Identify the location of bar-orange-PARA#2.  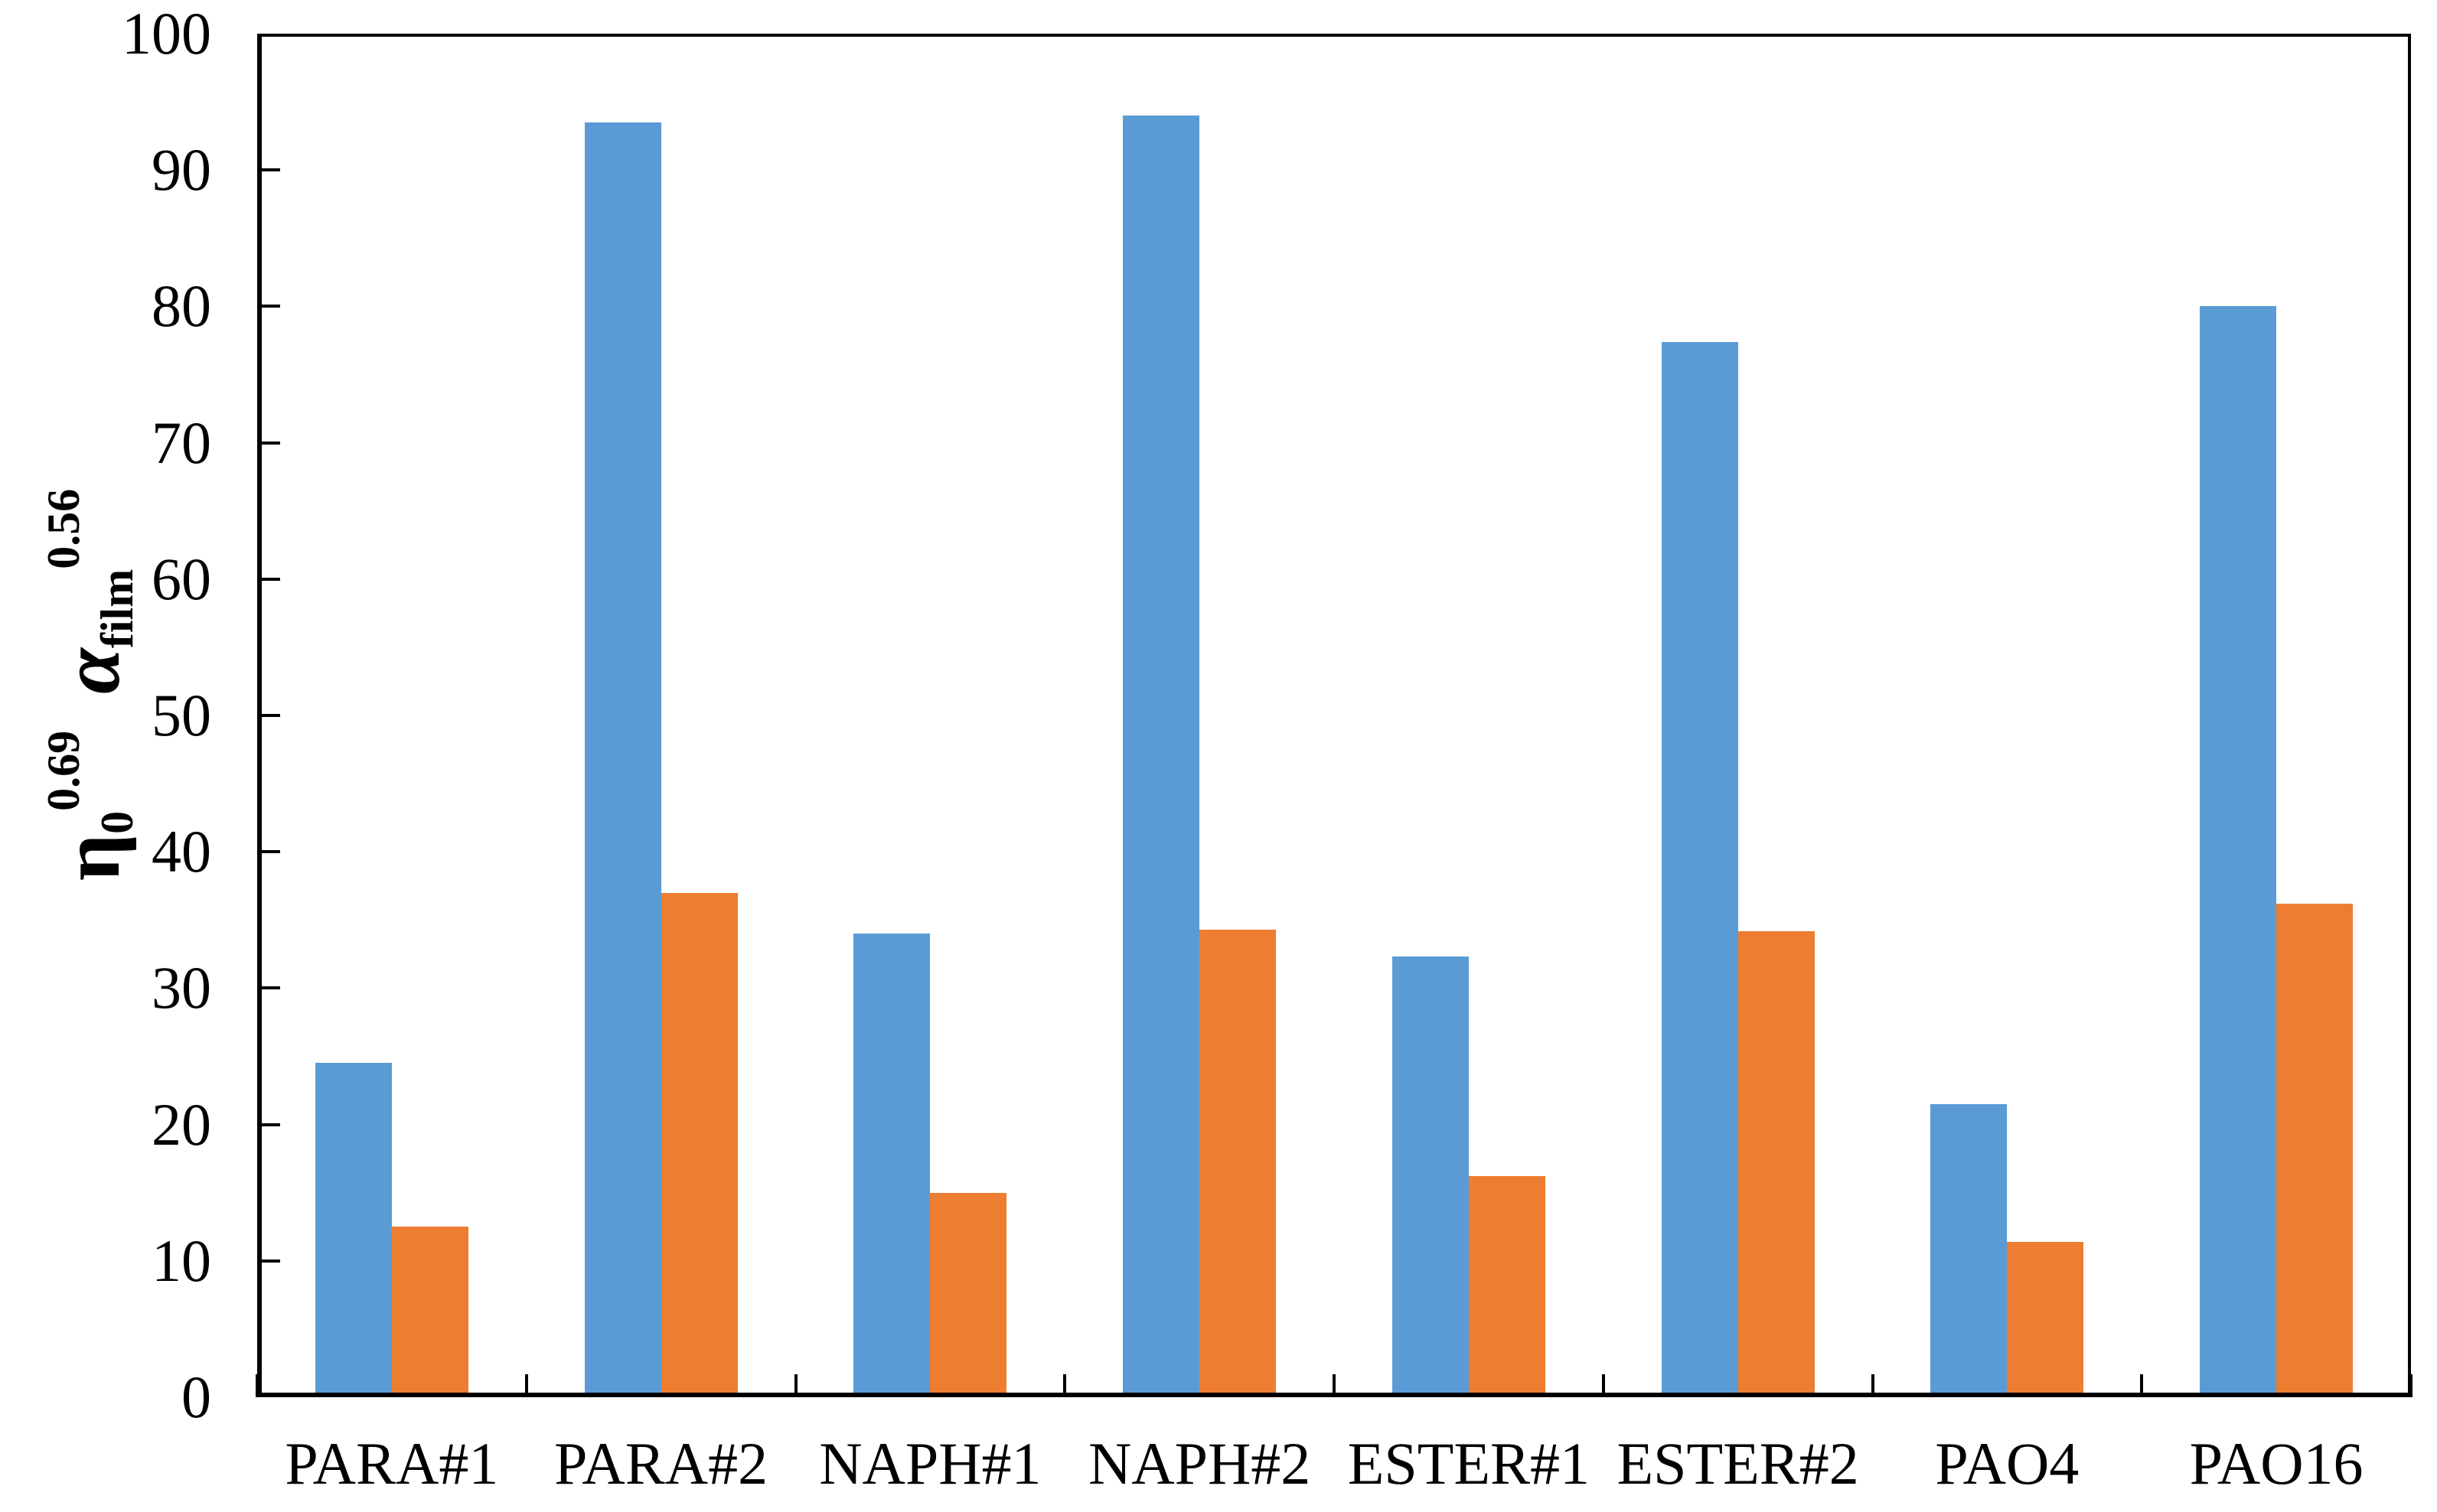
(699, 1145).